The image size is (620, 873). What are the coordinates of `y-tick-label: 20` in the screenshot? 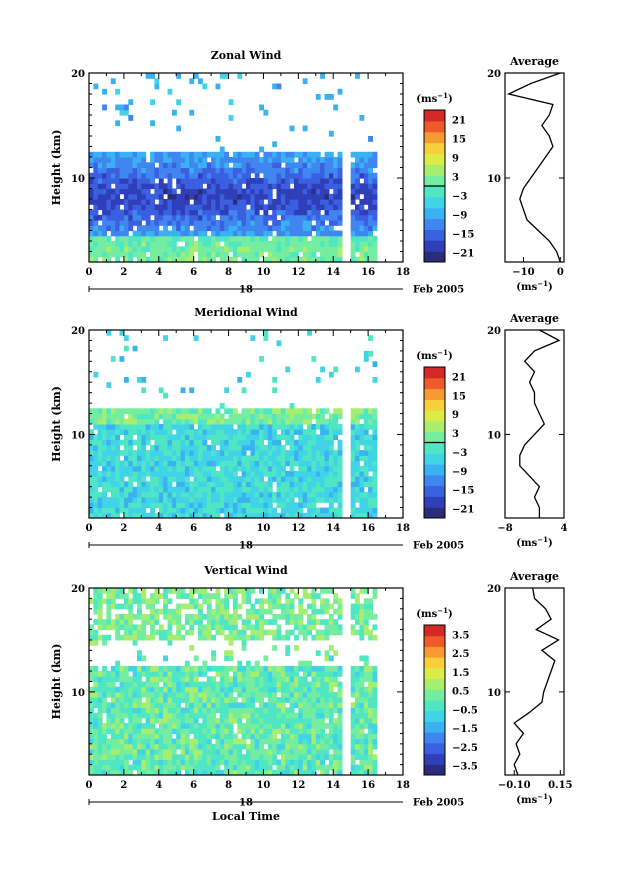 It's located at (78, 331).